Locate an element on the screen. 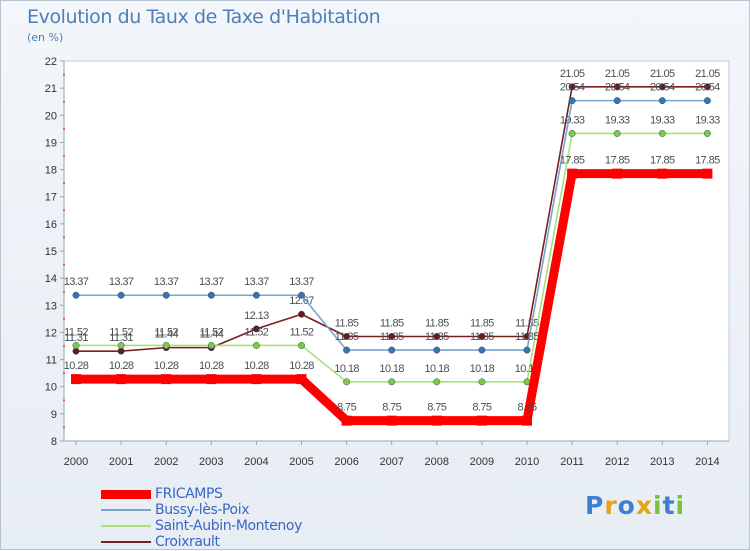  legend-label: Croixrault is located at coordinates (187, 542).